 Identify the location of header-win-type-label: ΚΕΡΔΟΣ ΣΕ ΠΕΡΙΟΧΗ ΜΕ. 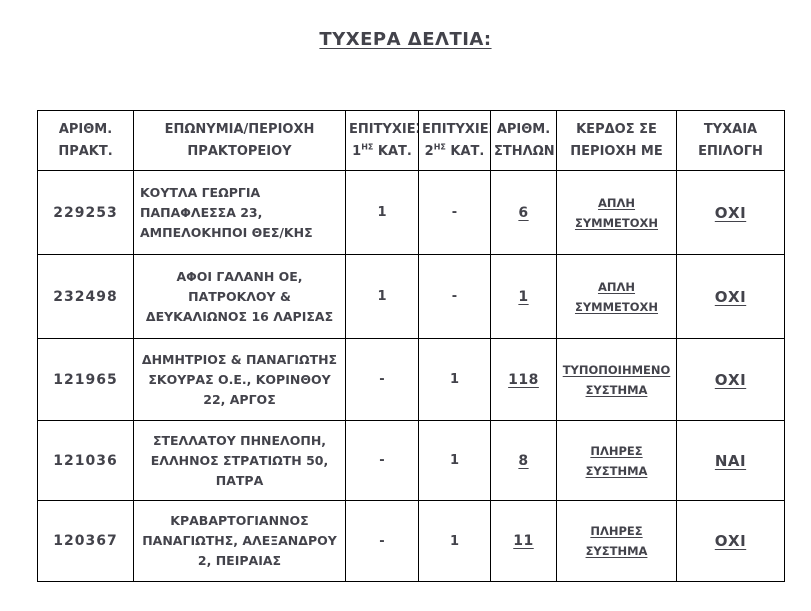
(616, 140).